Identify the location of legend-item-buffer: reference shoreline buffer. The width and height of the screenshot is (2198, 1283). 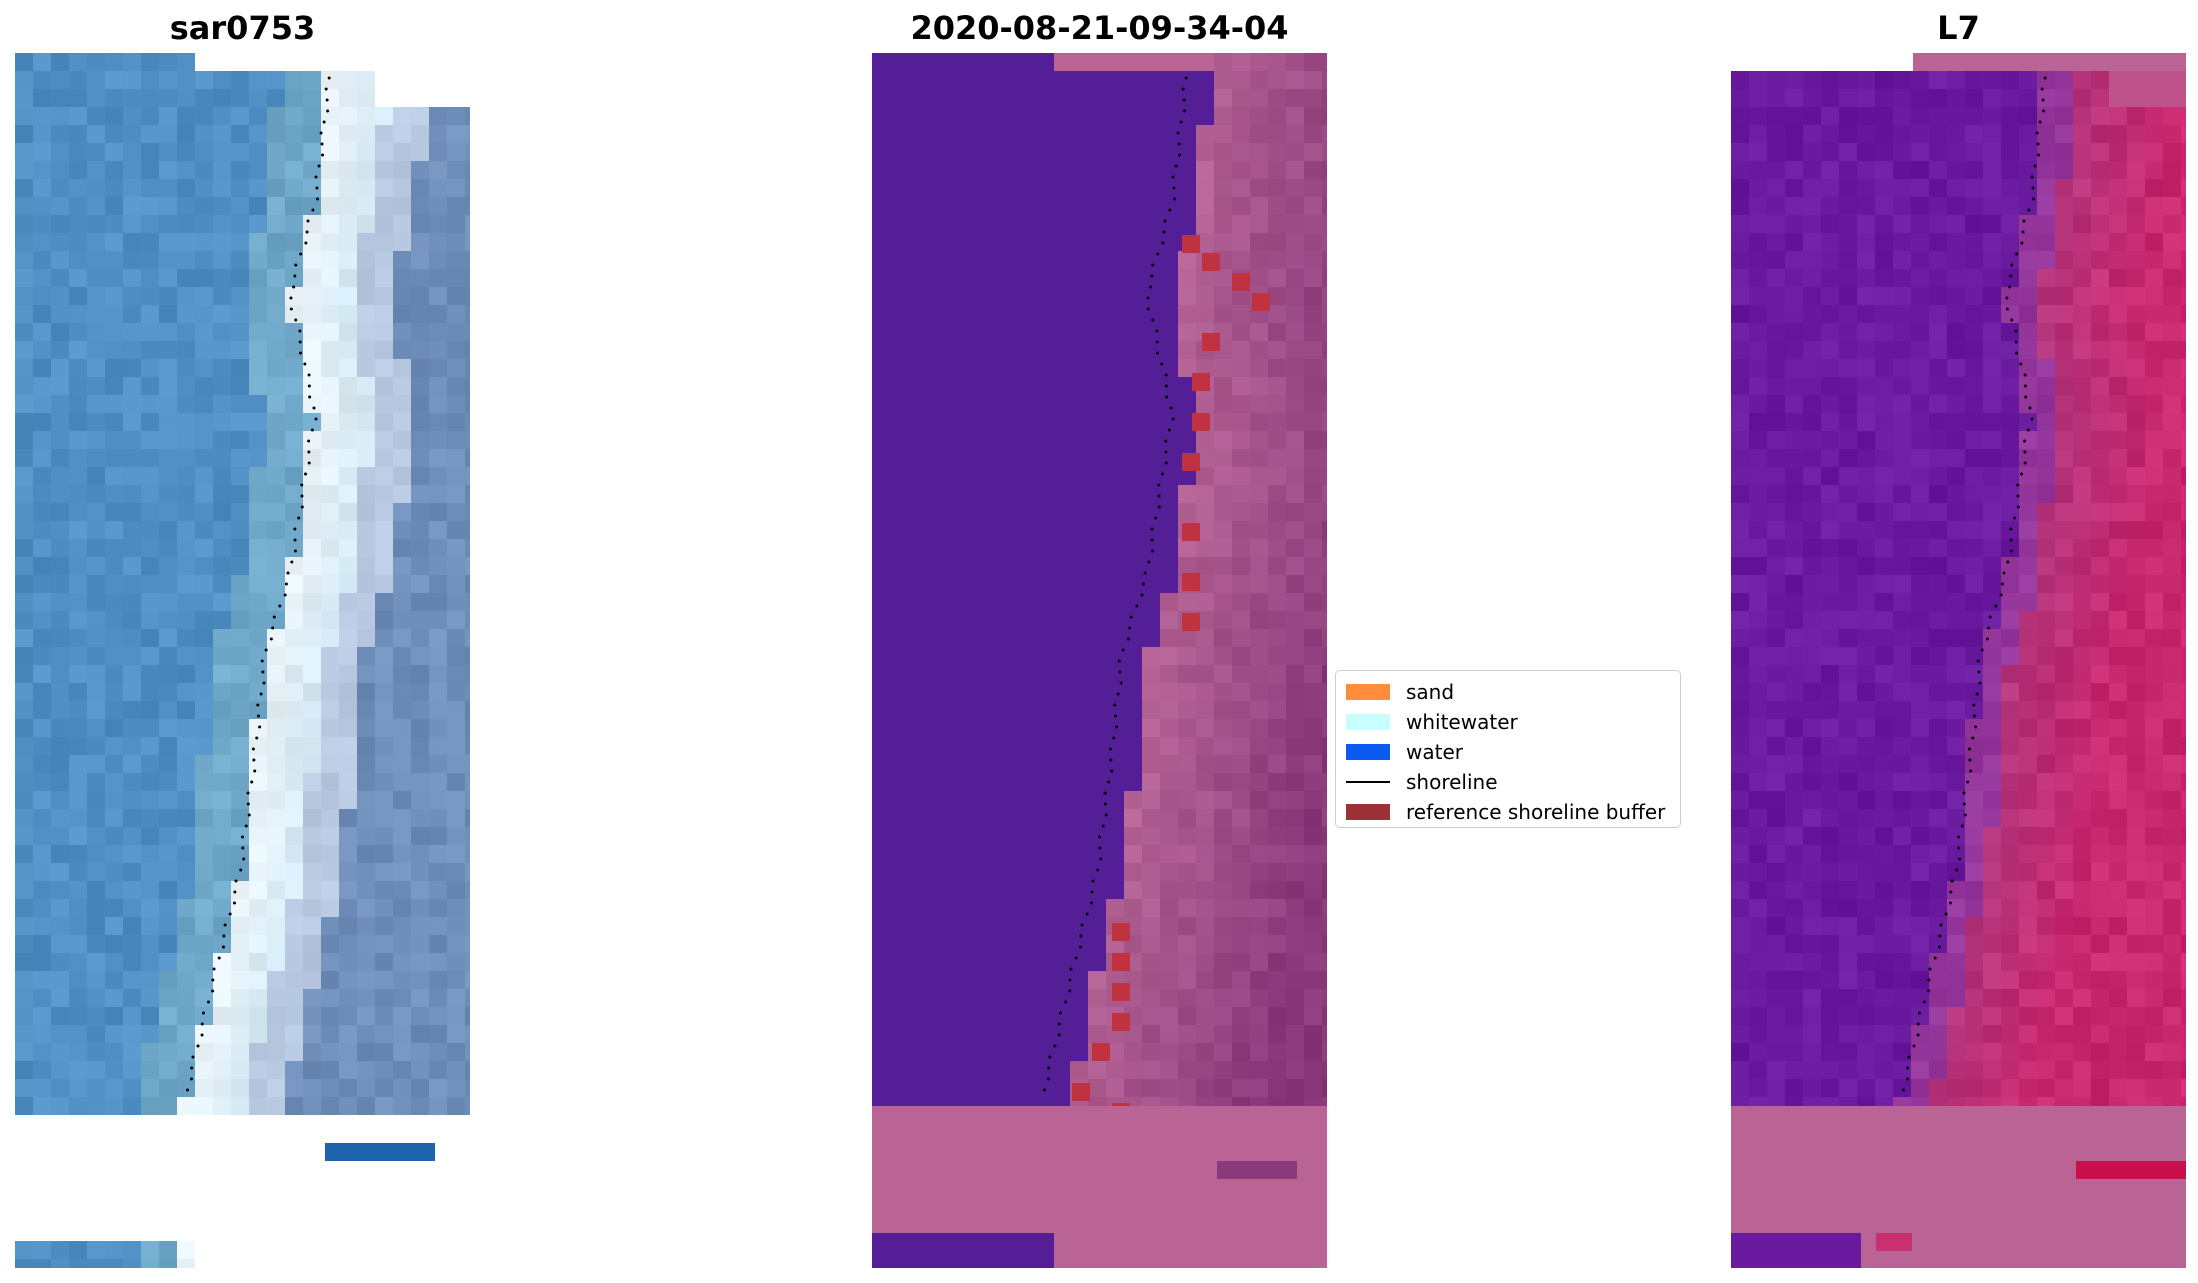
(1508, 812).